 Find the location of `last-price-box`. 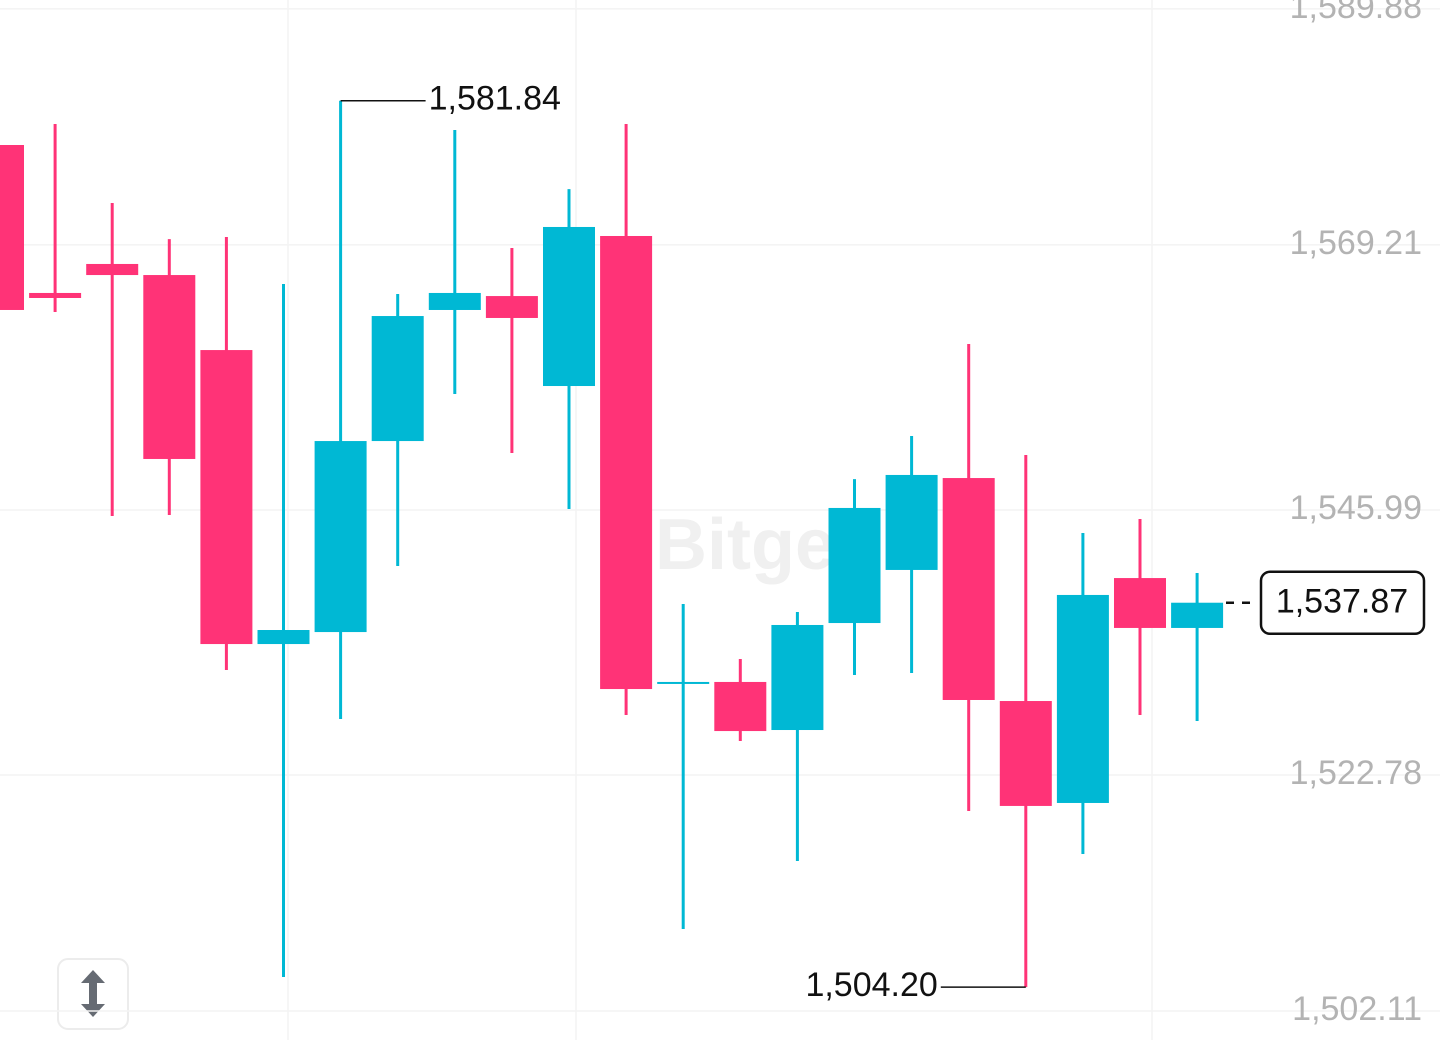

last-price-box is located at coordinates (1342, 602).